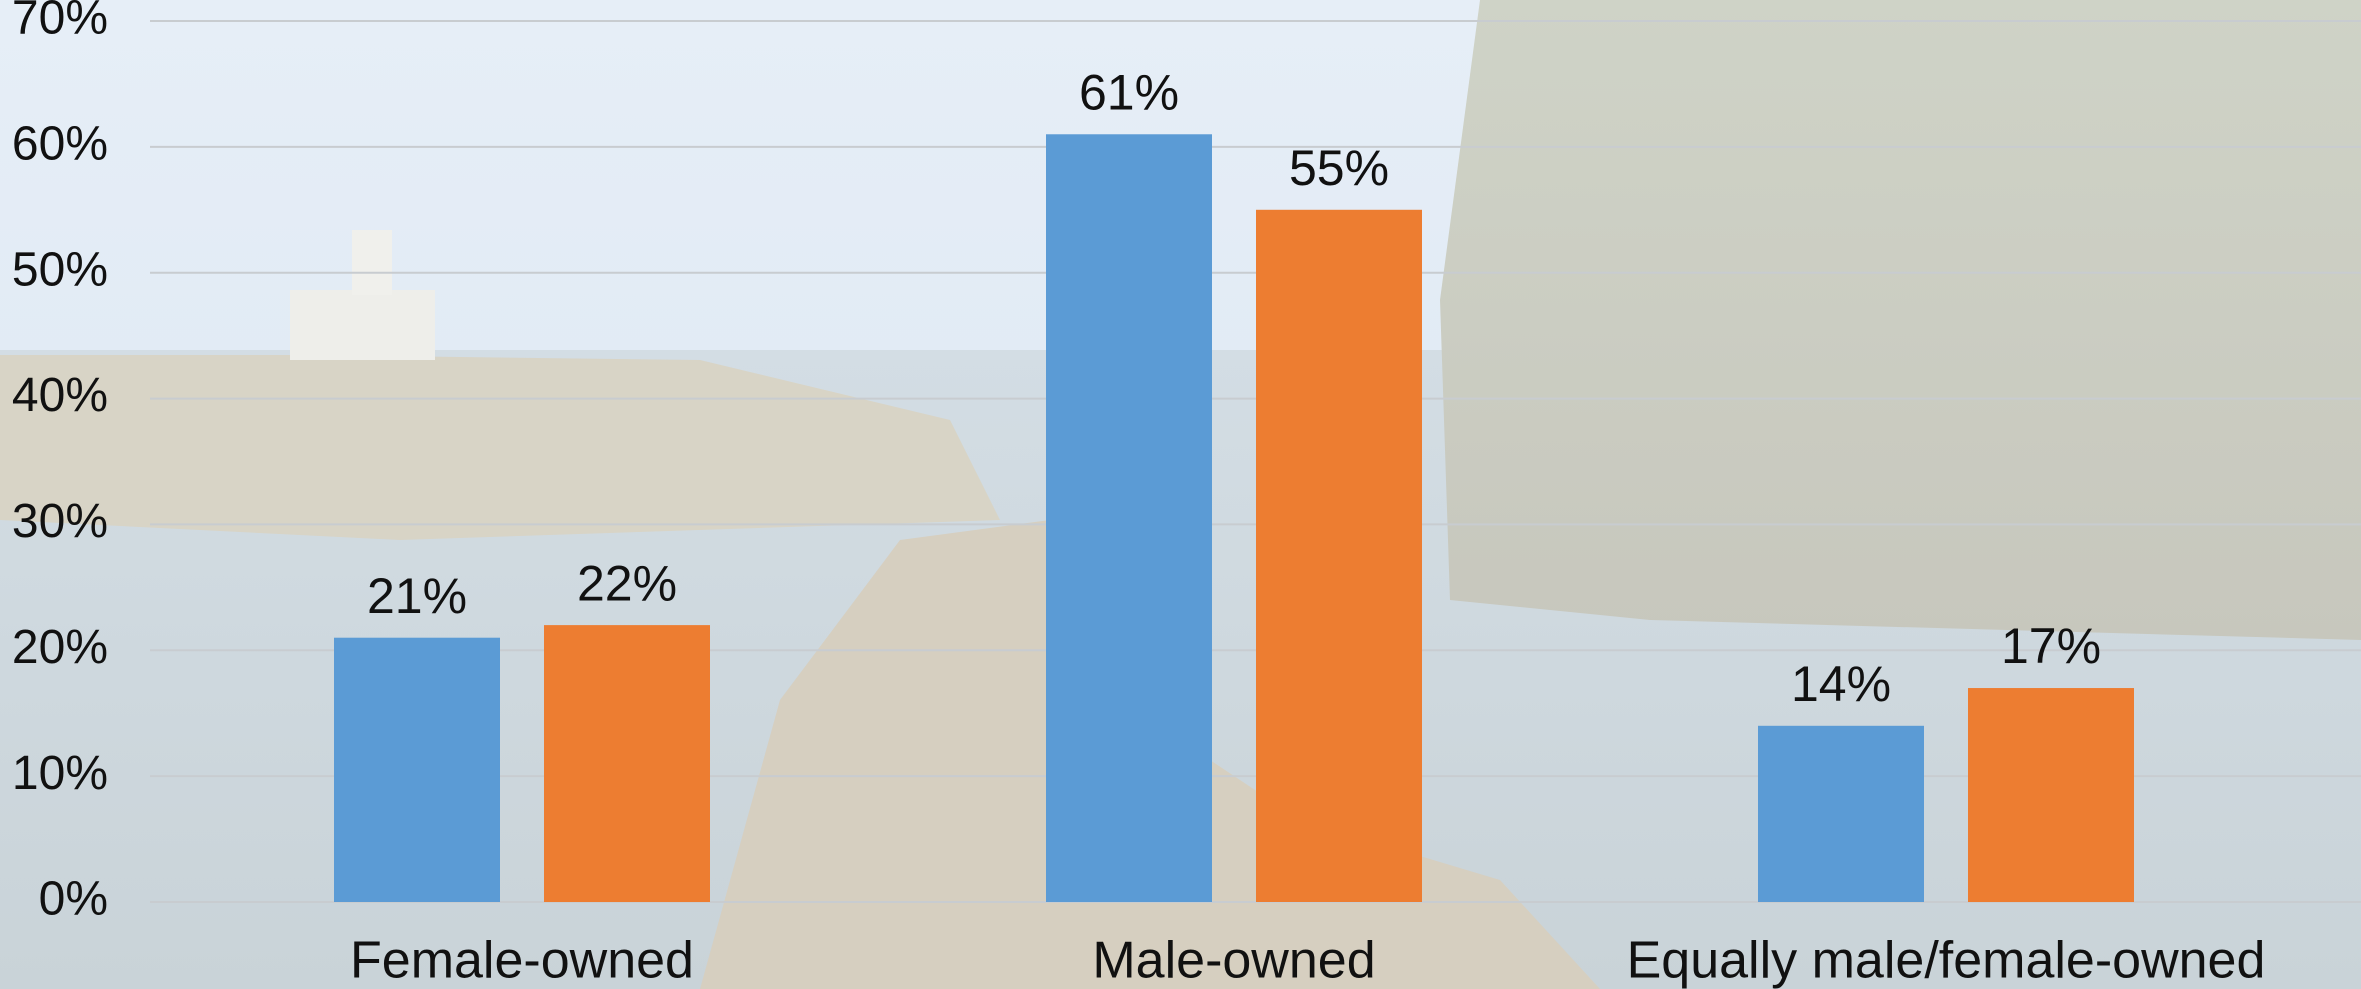 The width and height of the screenshot is (2361, 989). I want to click on y-tick-label: 0%, so click(73, 899).